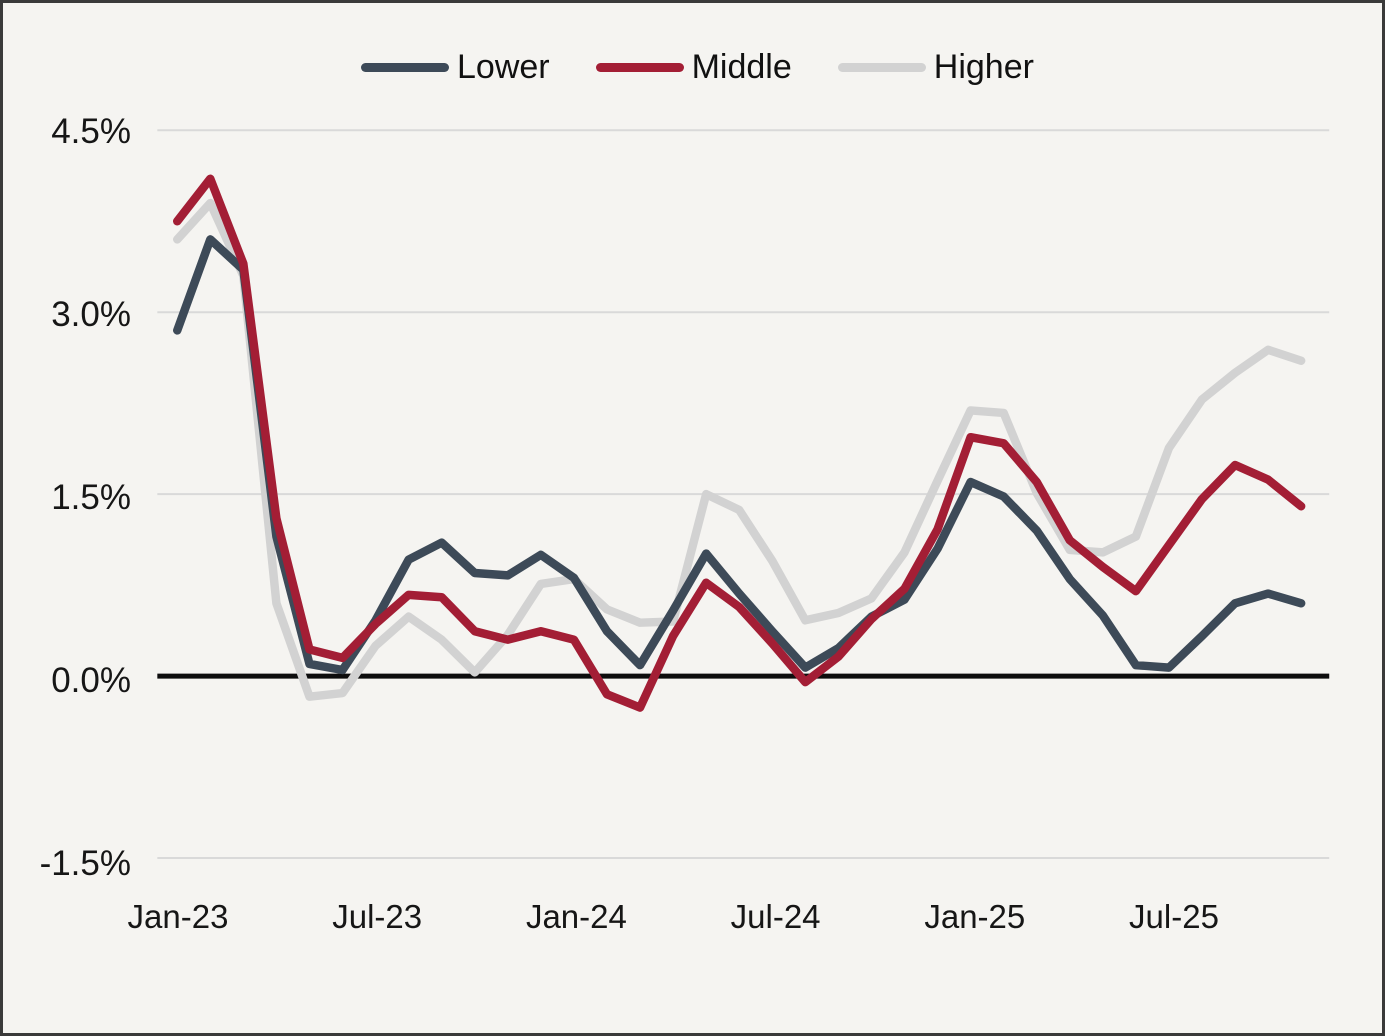 The height and width of the screenshot is (1036, 1385). I want to click on x-tick-Jul-23: Jul-23, so click(377, 916).